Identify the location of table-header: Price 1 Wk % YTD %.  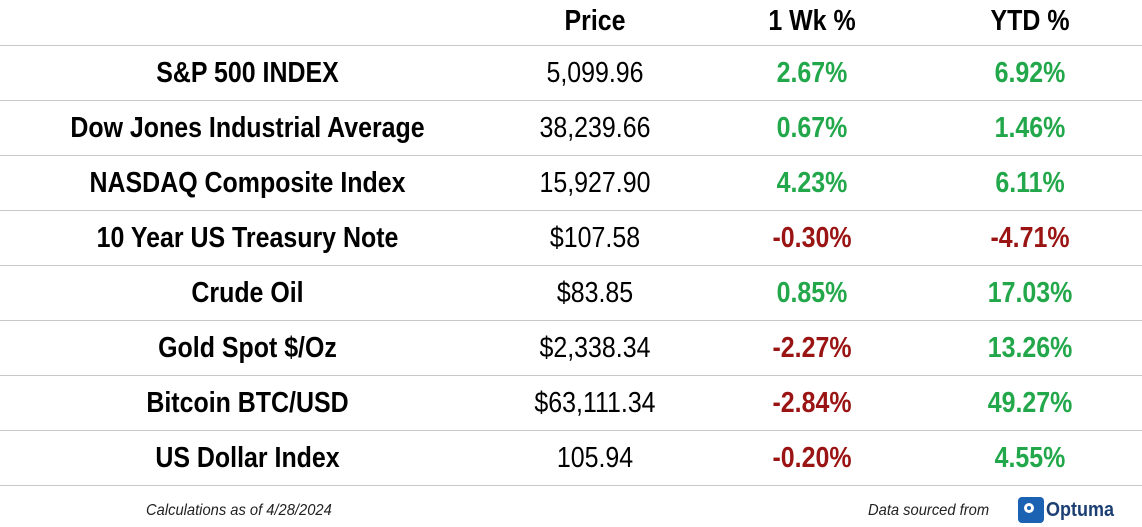
(571, 23).